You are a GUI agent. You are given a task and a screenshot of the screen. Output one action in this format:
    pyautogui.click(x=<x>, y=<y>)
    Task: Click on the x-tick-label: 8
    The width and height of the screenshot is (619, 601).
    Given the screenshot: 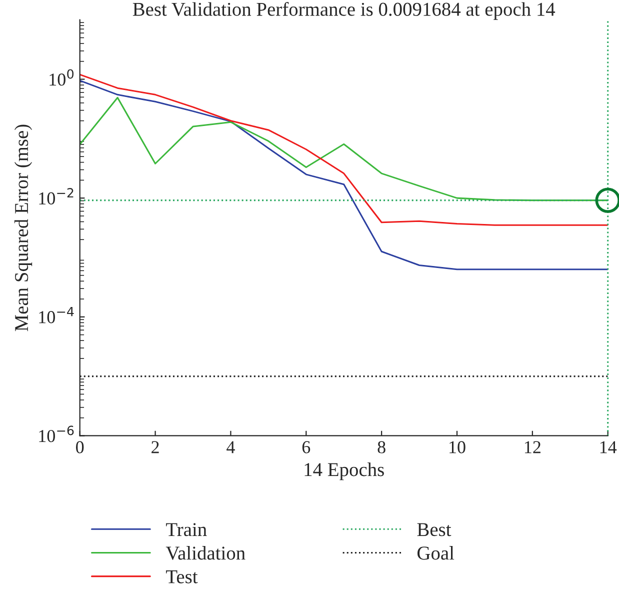 What is the action you would take?
    pyautogui.click(x=382, y=447)
    